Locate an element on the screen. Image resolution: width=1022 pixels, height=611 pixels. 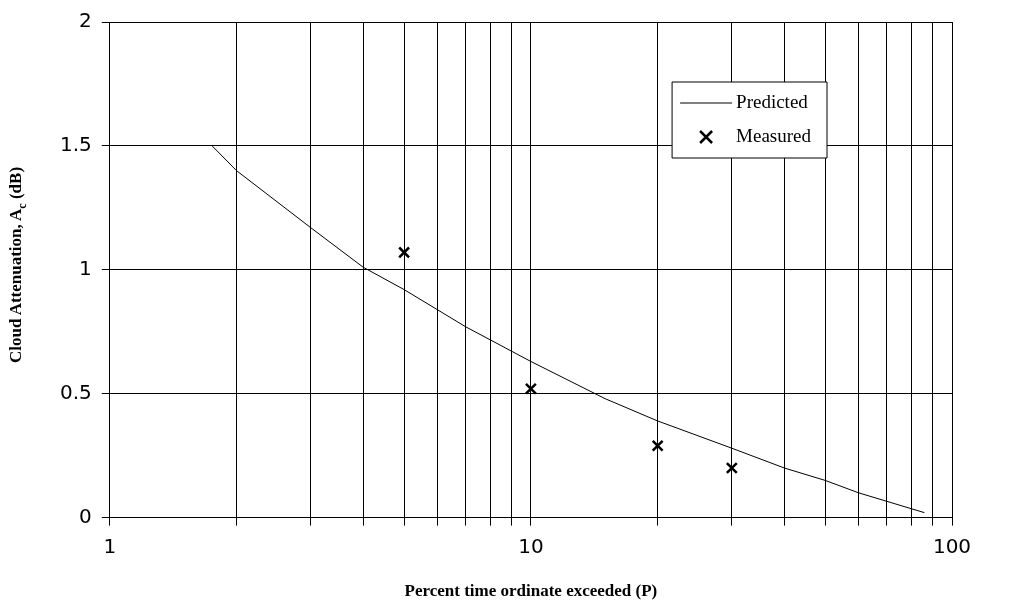
legend-label: Measured is located at coordinates (774, 135).